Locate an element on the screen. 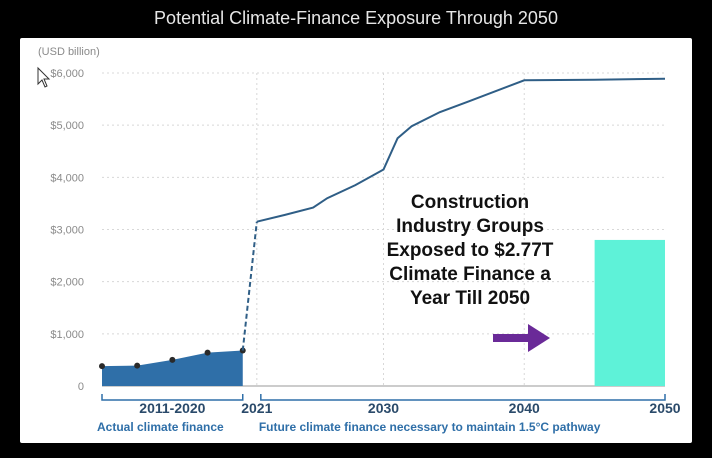  arrow-shaft is located at coordinates (512, 338).